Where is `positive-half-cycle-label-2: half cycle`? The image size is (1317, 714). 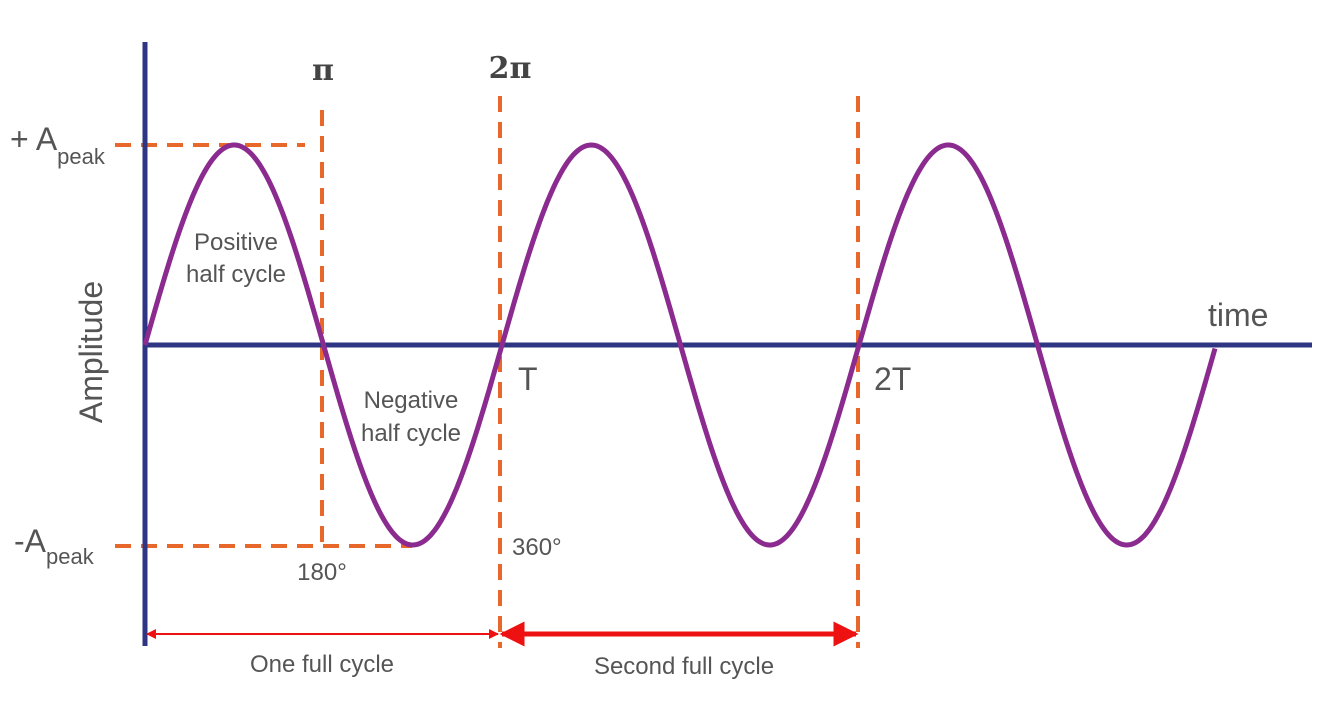
positive-half-cycle-label-2: half cycle is located at coordinates (236, 274).